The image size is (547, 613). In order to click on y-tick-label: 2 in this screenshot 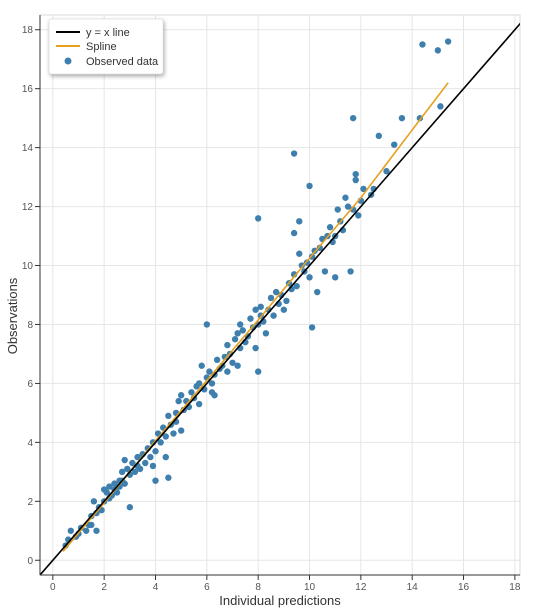, I will do `click(30, 502)`.